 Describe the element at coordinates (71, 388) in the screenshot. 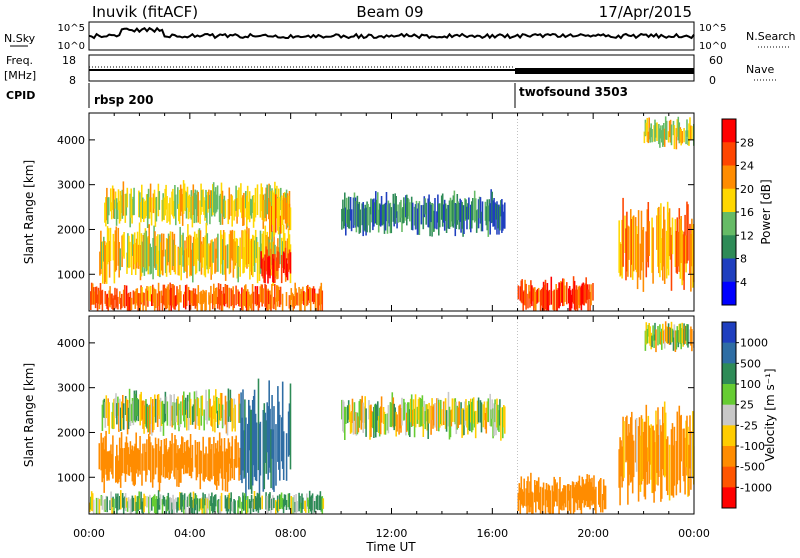

I see `y-tick-label: 3000` at that location.